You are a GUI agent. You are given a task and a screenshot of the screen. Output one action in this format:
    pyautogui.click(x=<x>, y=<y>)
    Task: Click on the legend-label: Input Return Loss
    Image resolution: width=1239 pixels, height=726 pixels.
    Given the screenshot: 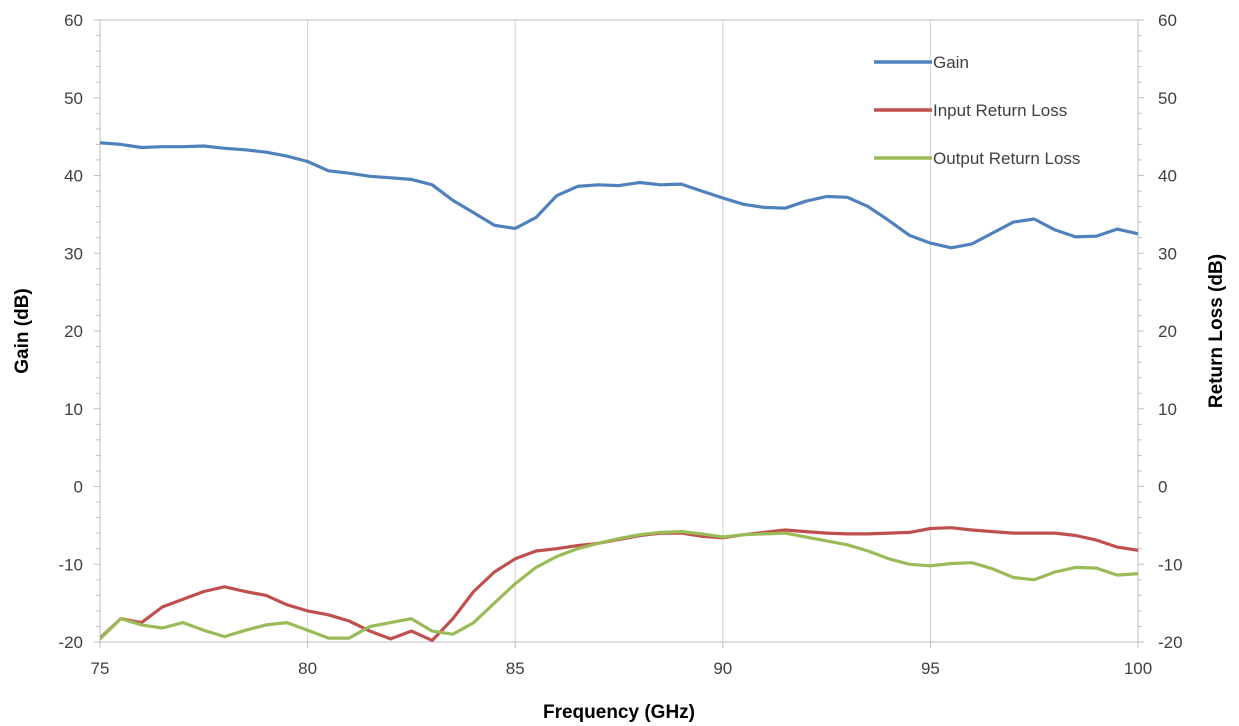 What is the action you would take?
    pyautogui.click(x=1000, y=110)
    